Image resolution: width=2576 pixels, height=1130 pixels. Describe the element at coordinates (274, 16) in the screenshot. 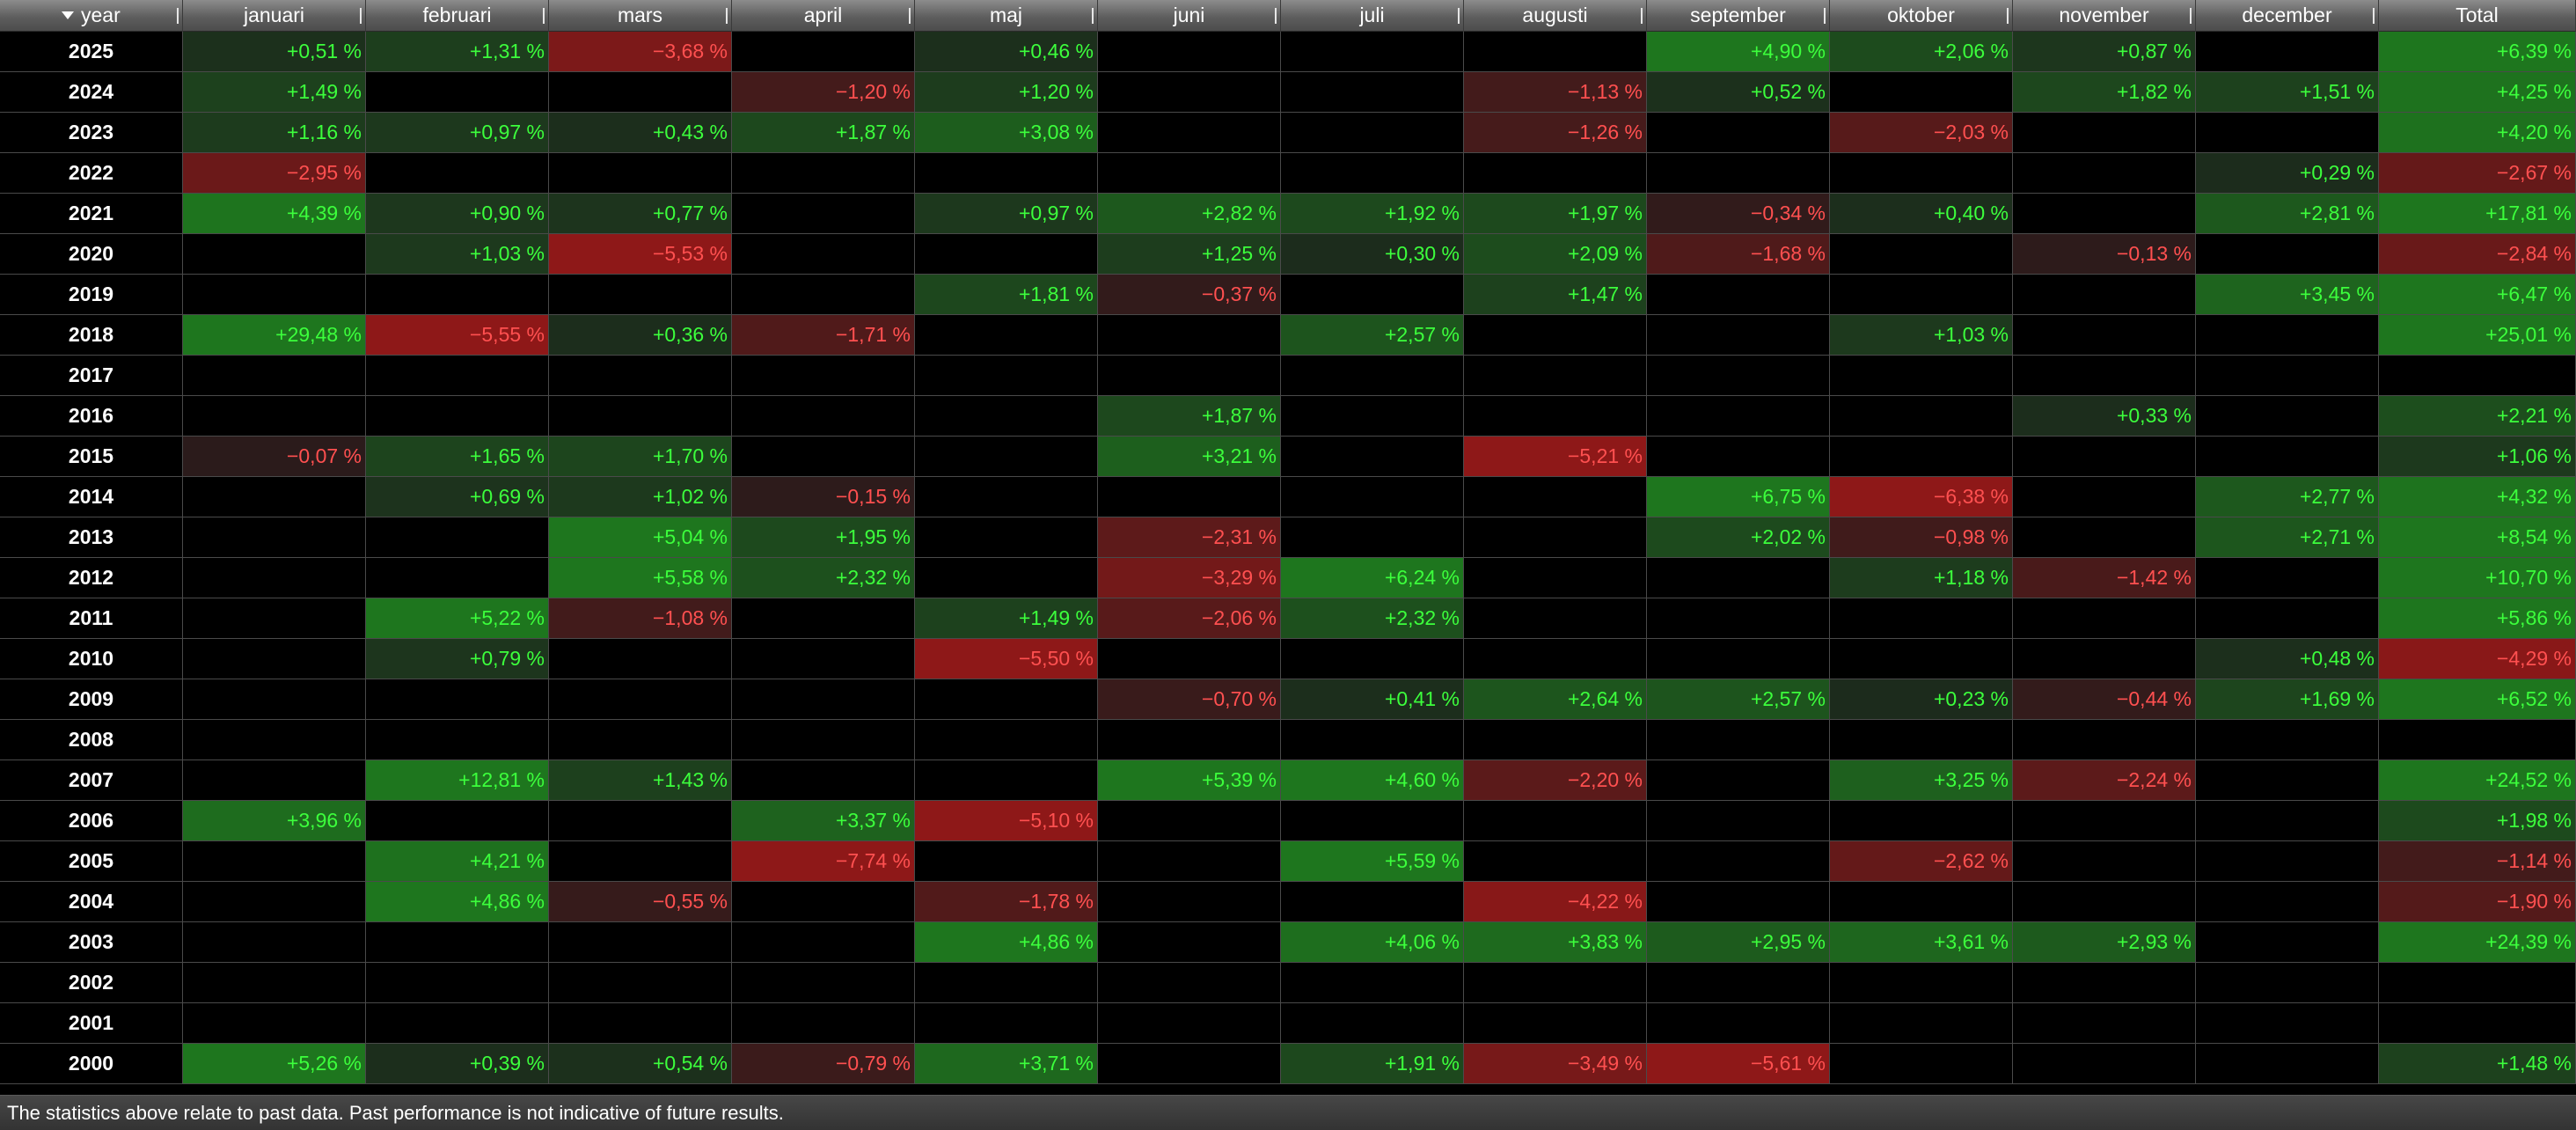

I see `column-header-januari: januari` at that location.